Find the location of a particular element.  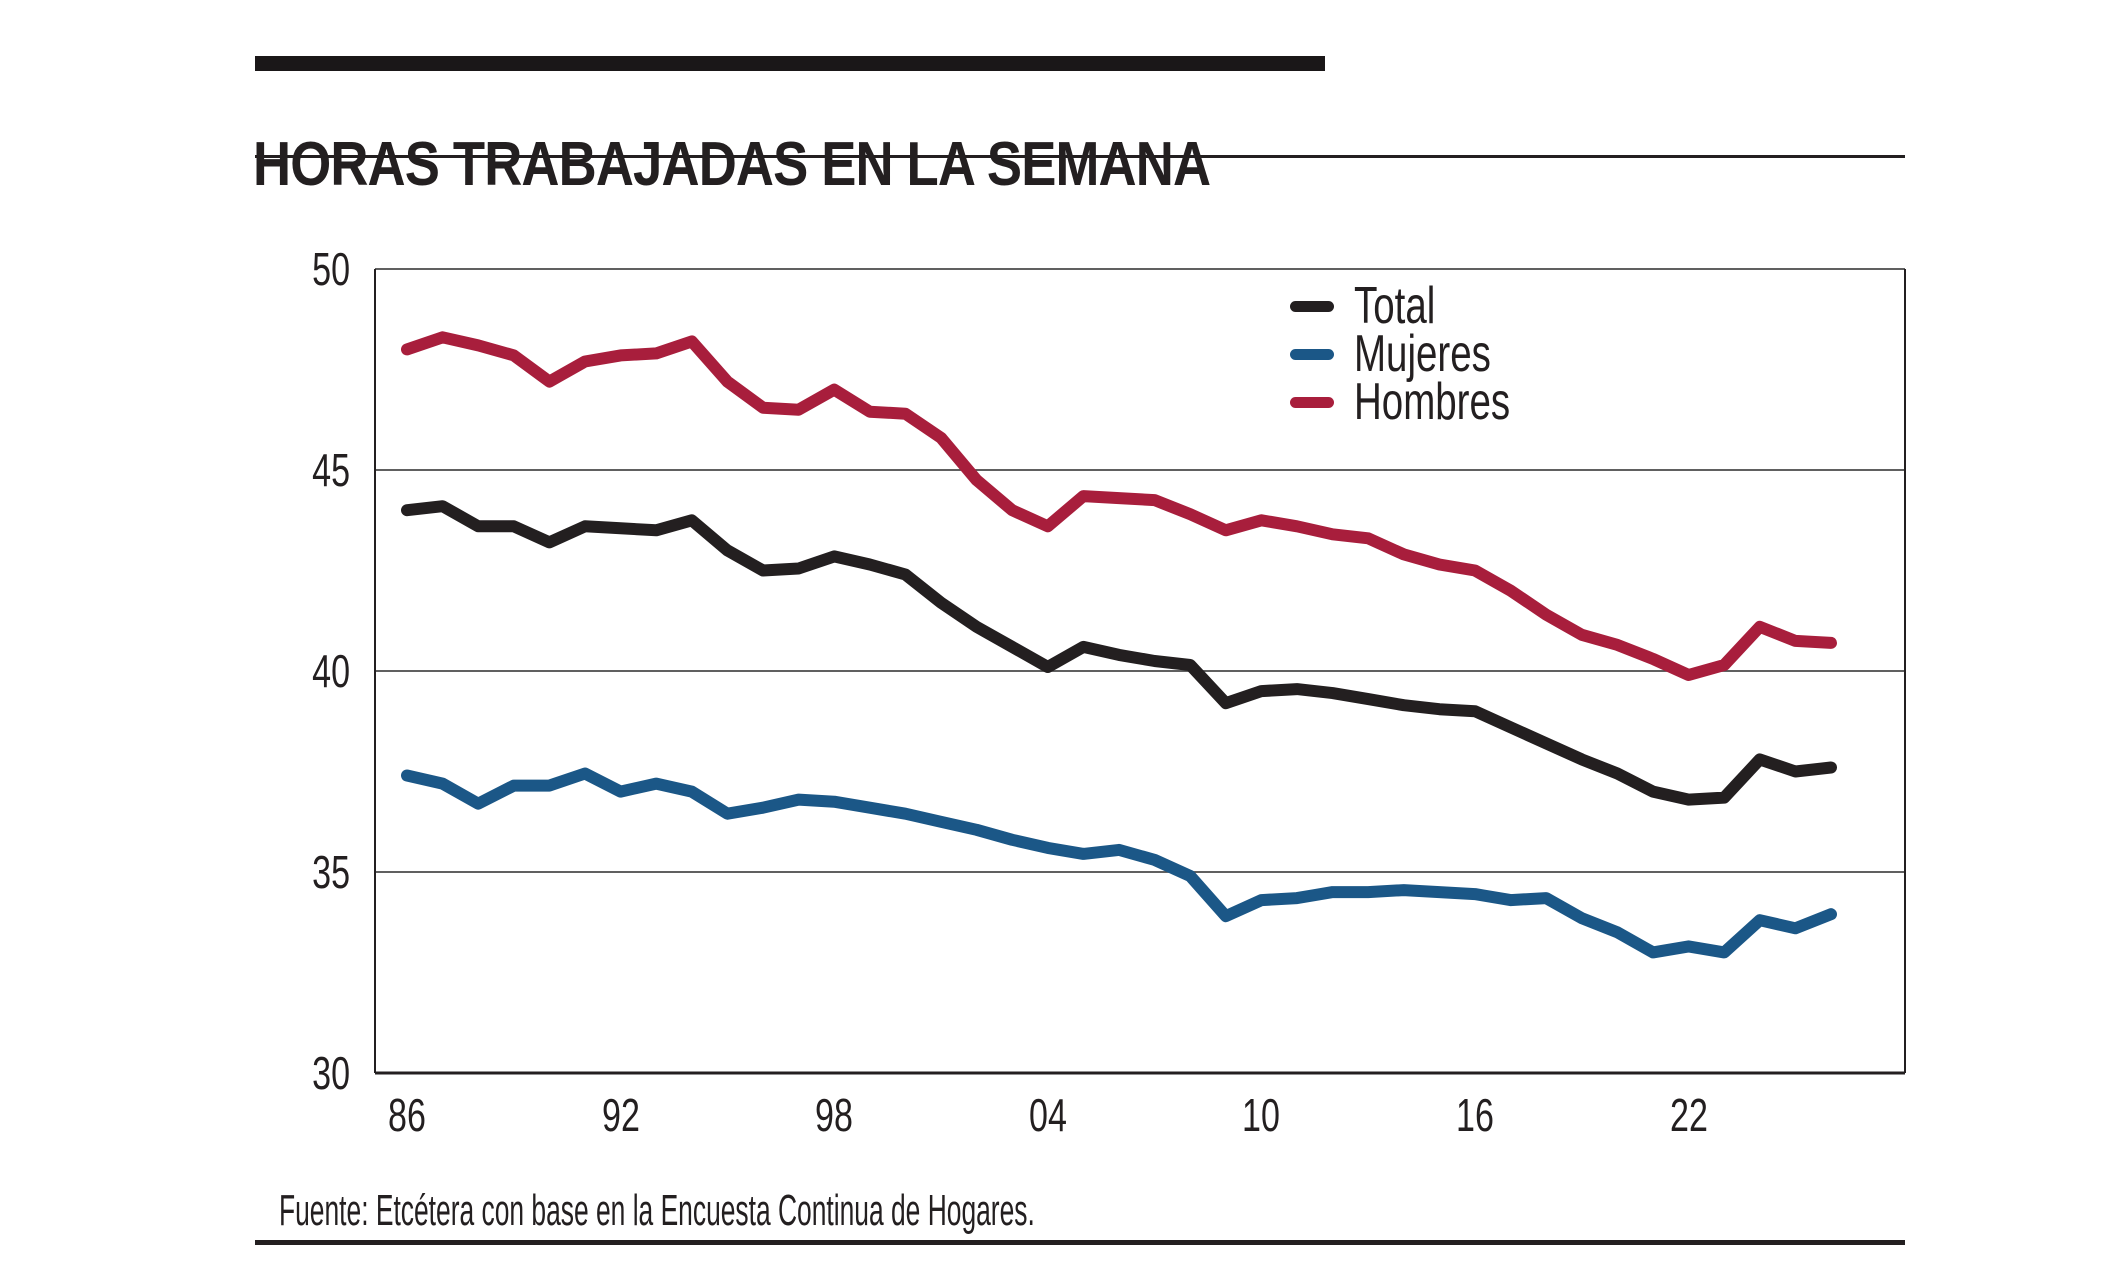

x-tick-label-86: 86 is located at coordinates (407, 1115).